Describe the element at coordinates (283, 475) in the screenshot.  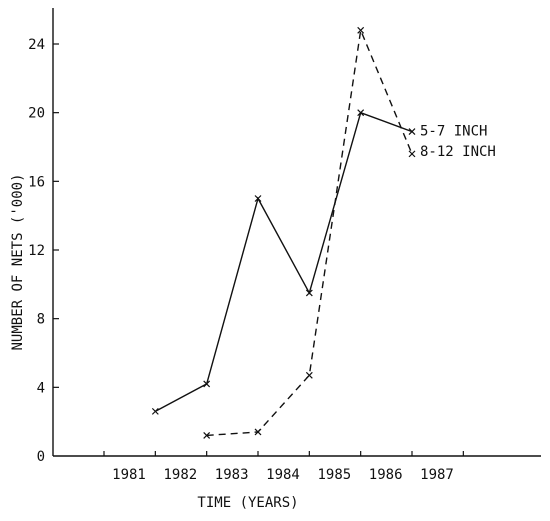
I see `x-tick-label: 1984` at that location.